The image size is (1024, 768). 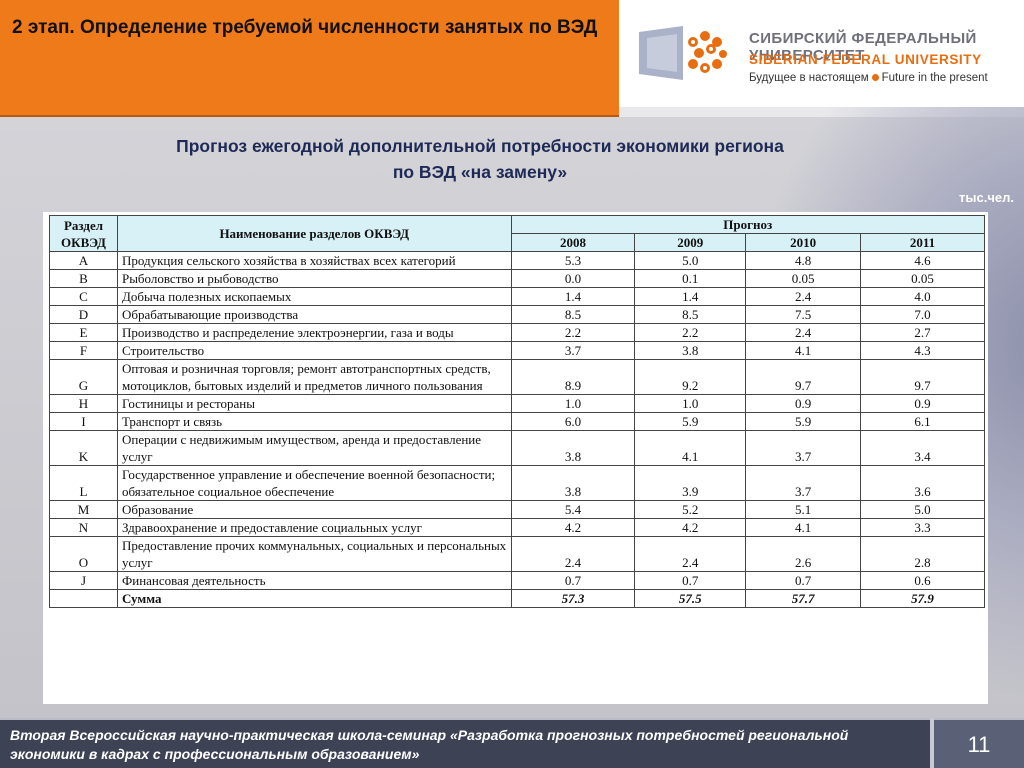 I want to click on forecast-value-cell: 57.5, so click(x=690, y=598).